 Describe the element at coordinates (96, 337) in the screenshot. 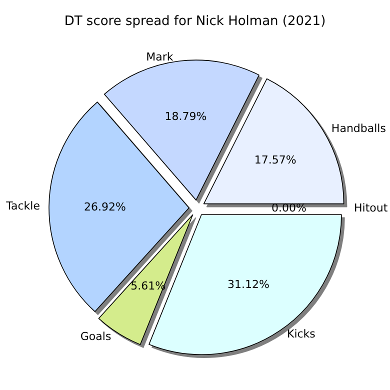

I see `slice-label: Goals` at that location.